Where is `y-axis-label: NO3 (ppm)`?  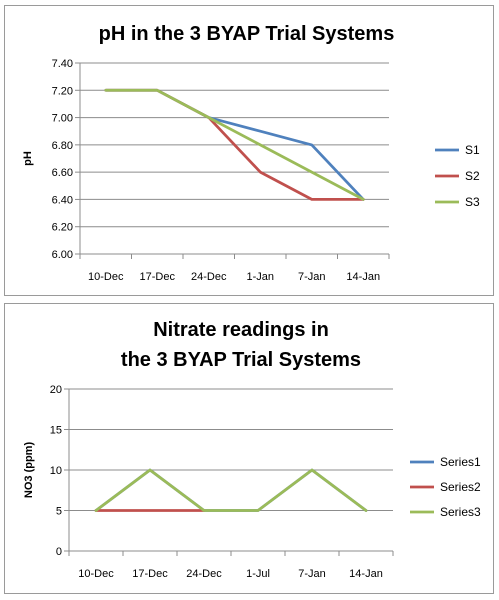
y-axis-label: NO3 (ppm) is located at coordinates (29, 470).